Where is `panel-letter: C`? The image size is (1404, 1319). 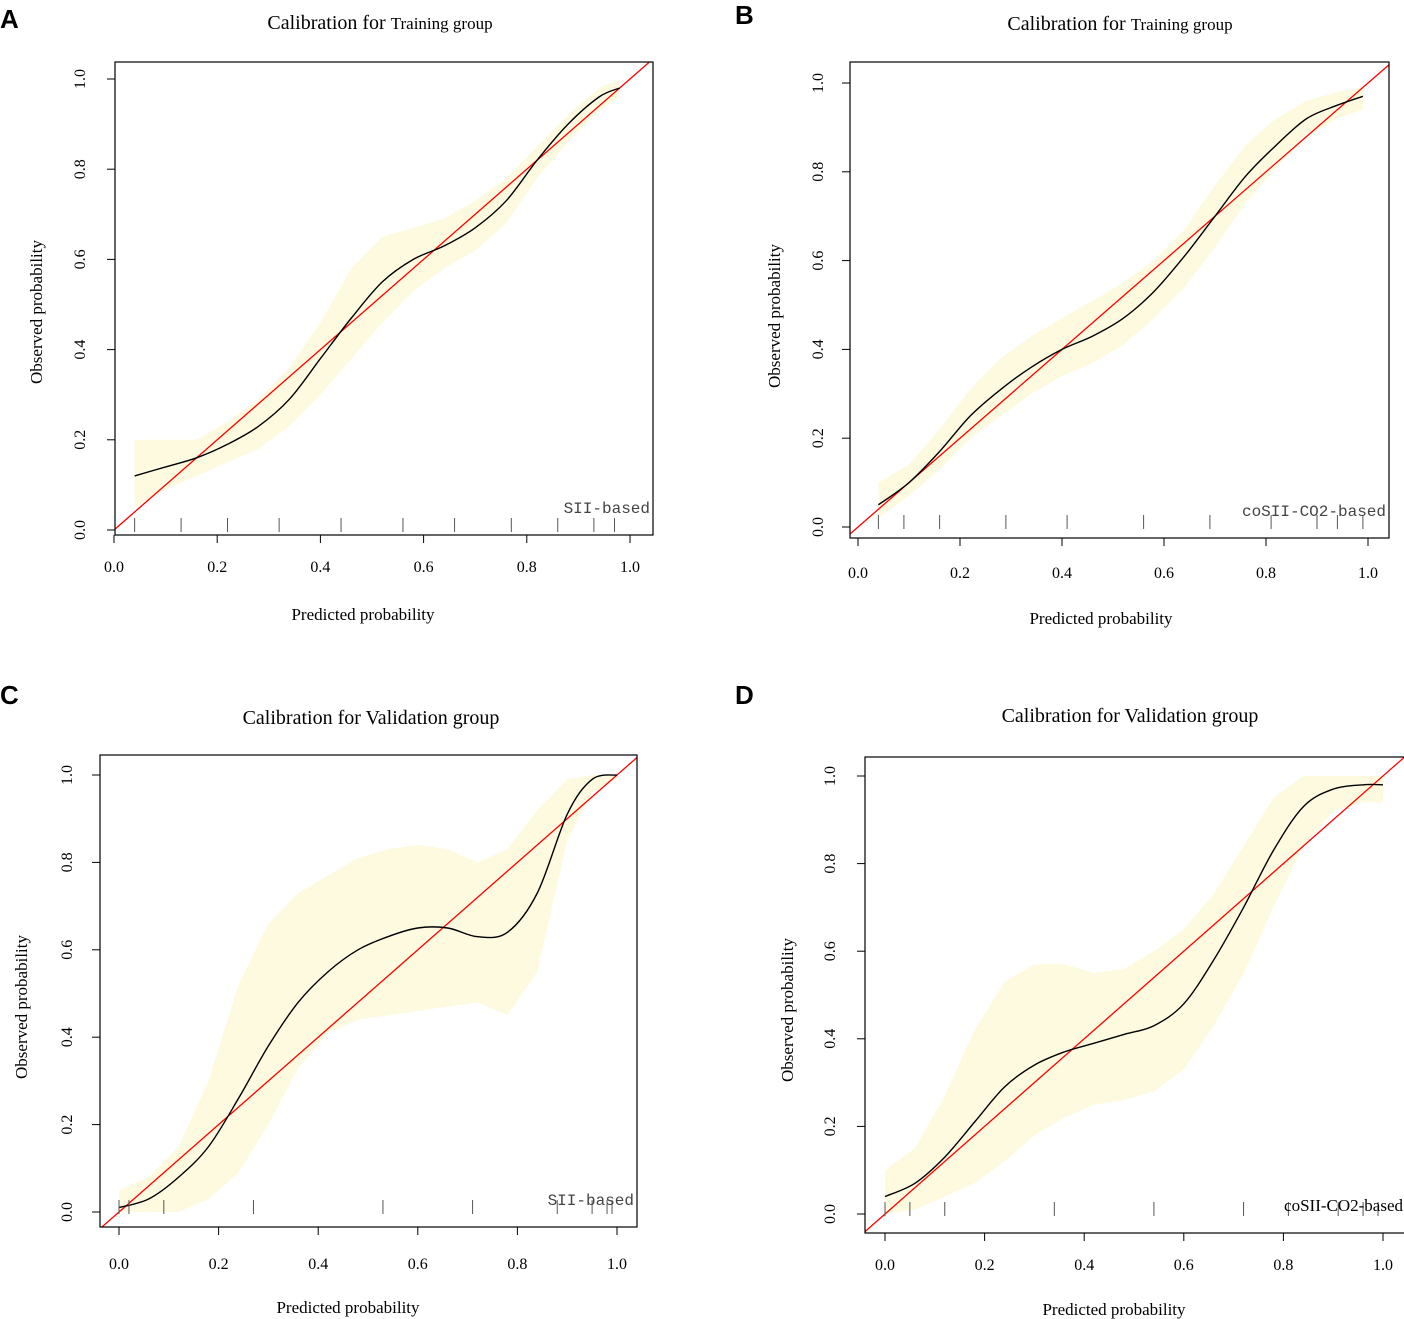
panel-letter: C is located at coordinates (9, 695).